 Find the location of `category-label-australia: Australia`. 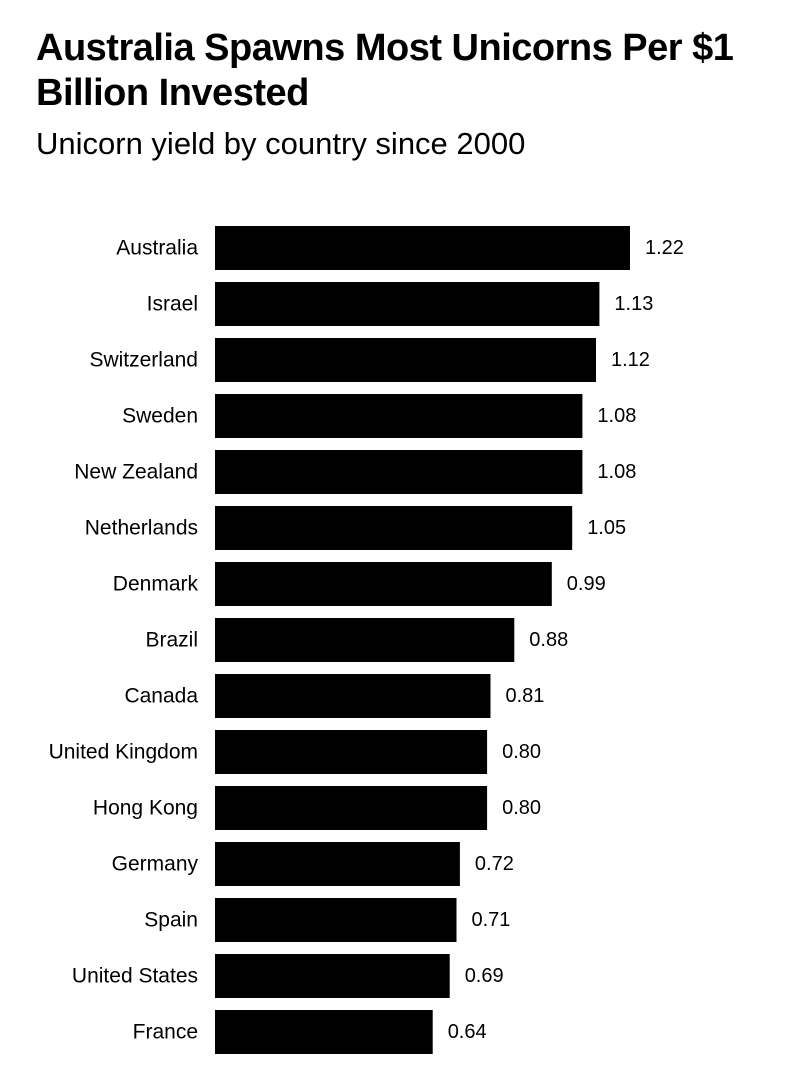

category-label-australia: Australia is located at coordinates (157, 248).